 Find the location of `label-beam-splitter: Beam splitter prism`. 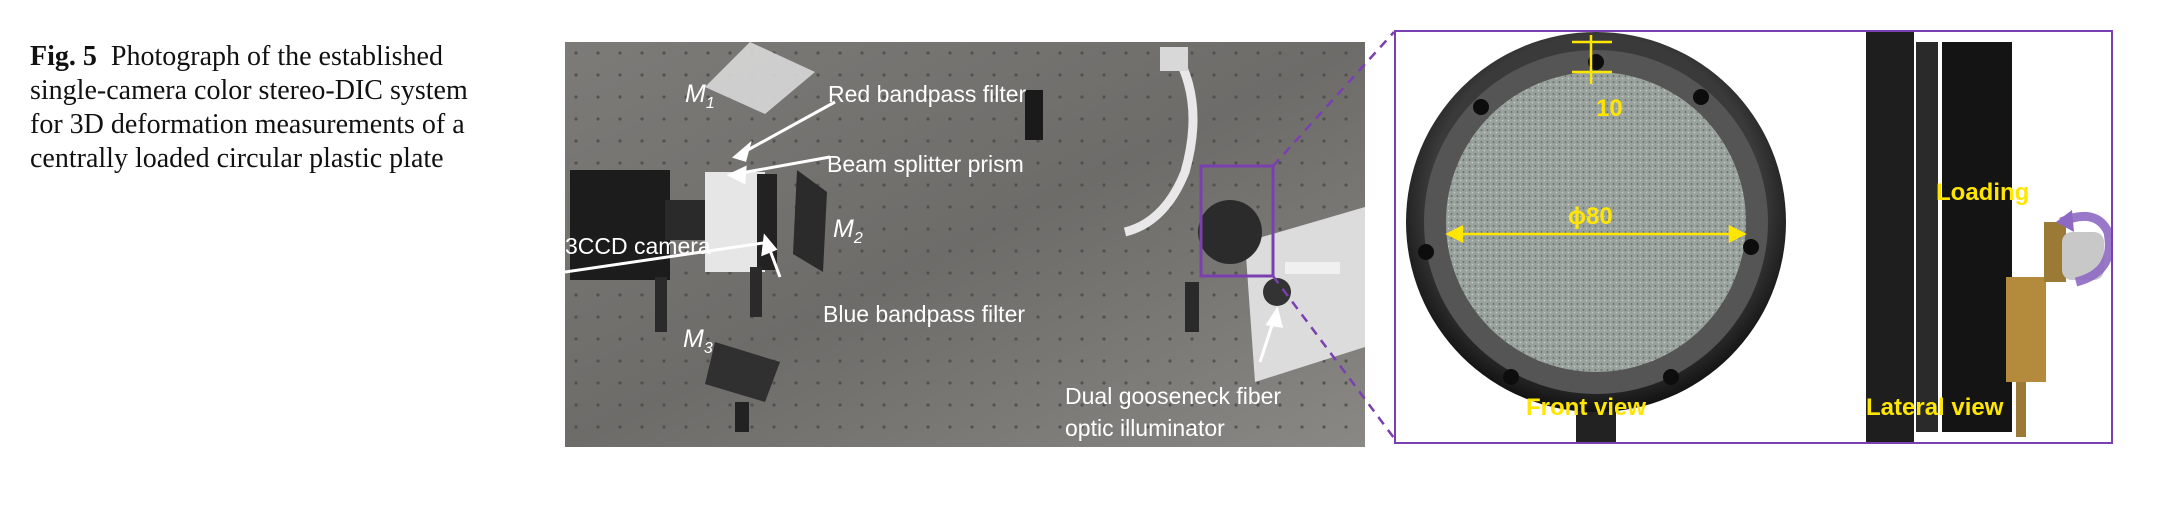

label-beam-splitter: Beam splitter prism is located at coordinates (925, 164).